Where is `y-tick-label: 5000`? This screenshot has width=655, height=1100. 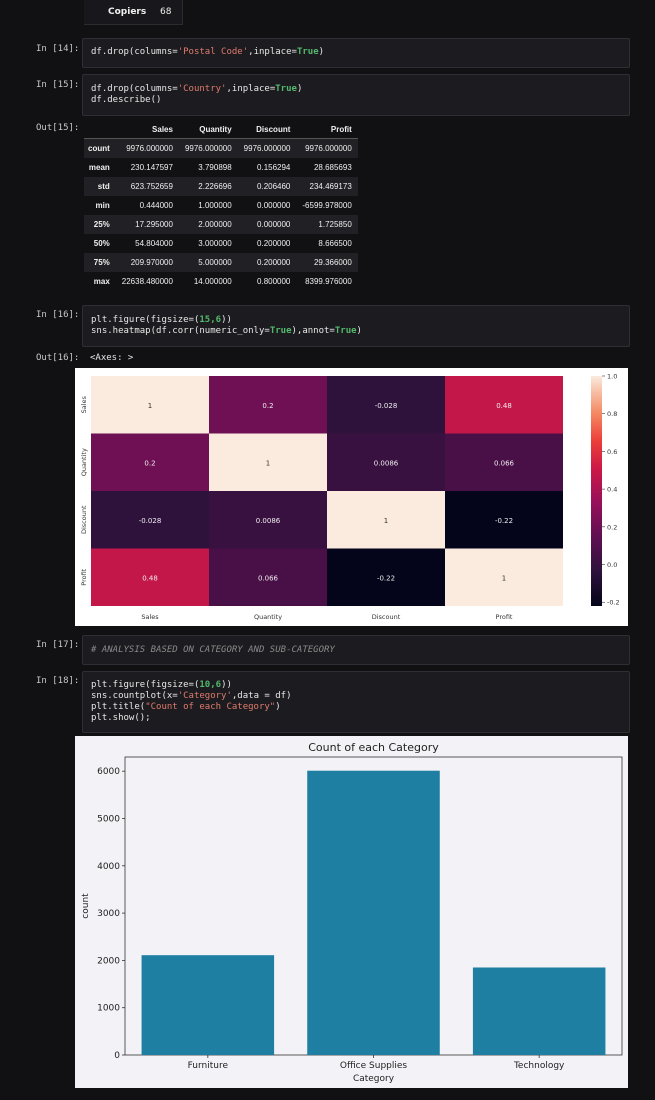 y-tick-label: 5000 is located at coordinates (108, 819).